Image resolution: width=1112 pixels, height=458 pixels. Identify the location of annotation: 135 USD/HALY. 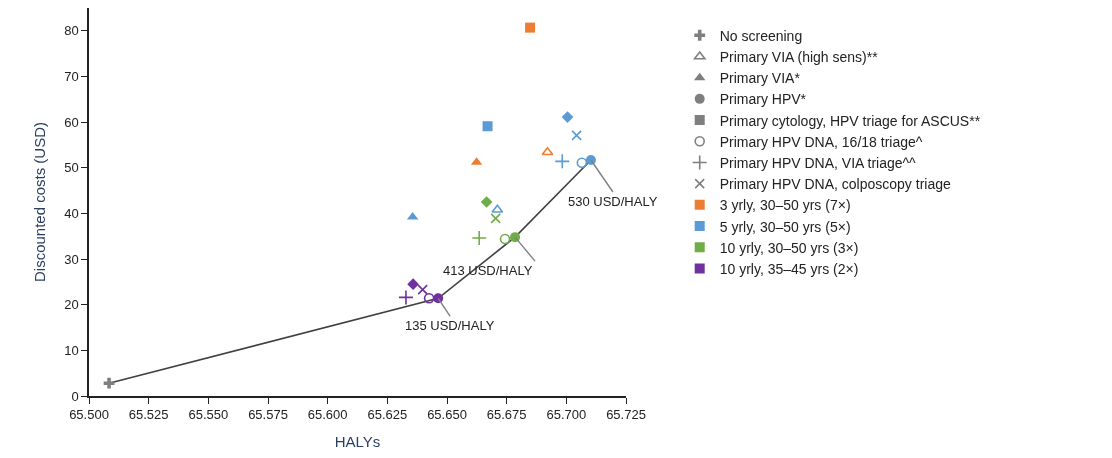
(450, 325).